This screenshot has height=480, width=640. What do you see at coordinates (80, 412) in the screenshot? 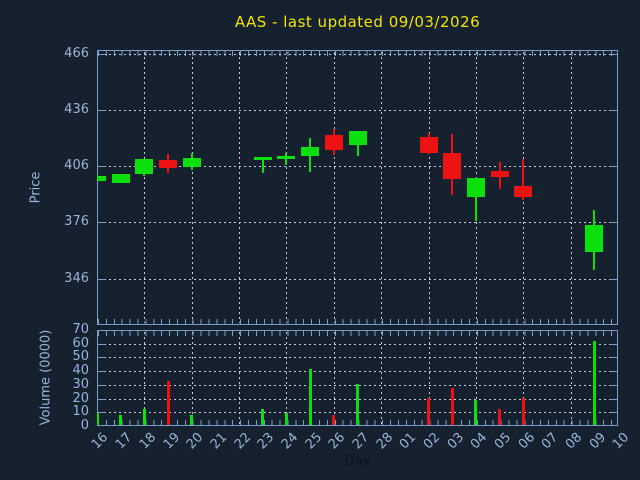
I see `volume-tick-label: 10` at bounding box center [80, 412].